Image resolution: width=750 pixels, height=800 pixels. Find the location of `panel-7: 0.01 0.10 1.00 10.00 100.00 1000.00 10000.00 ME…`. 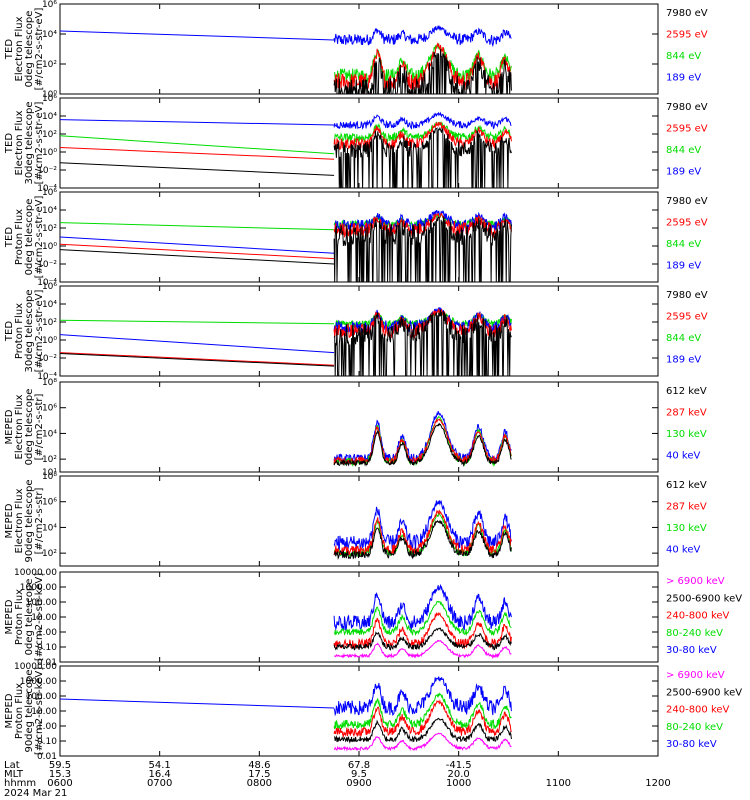

panel-7: 0.01 0.10 1.00 10.00 100.00 1000.00 10000.00 ME… is located at coordinates (373, 618).